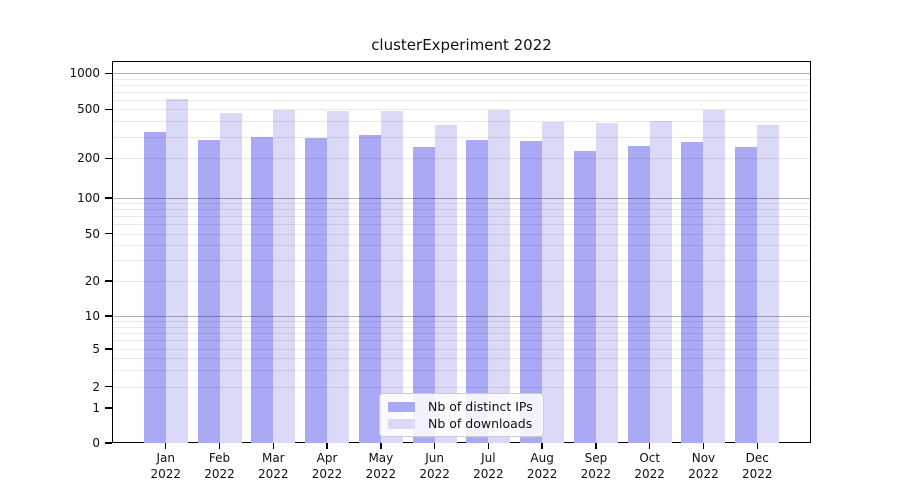  Describe the element at coordinates (92, 233) in the screenshot. I see `y-tick-label: 50` at that location.